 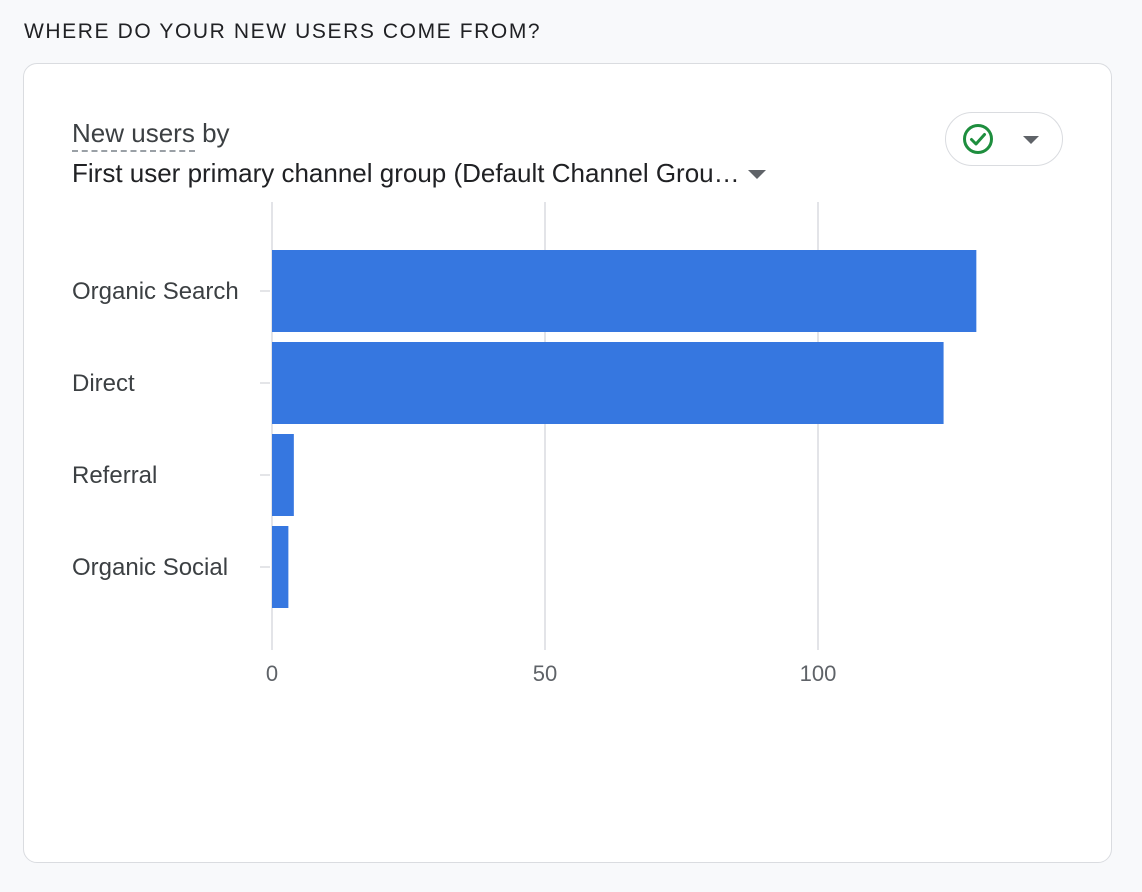 I want to click on category-label: Organic Social, so click(x=150, y=567).